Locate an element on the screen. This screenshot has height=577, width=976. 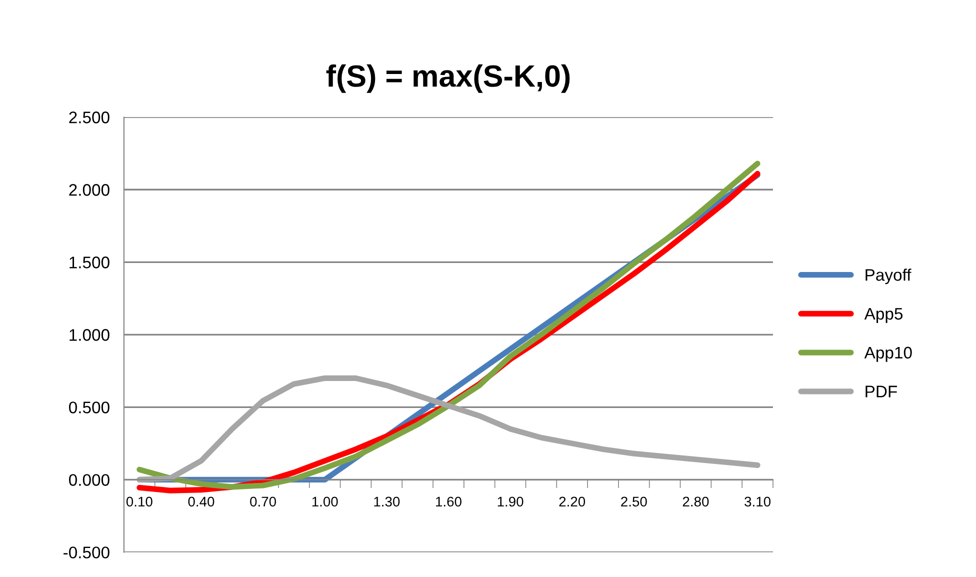
x-tick-label: 1.00 is located at coordinates (325, 501).